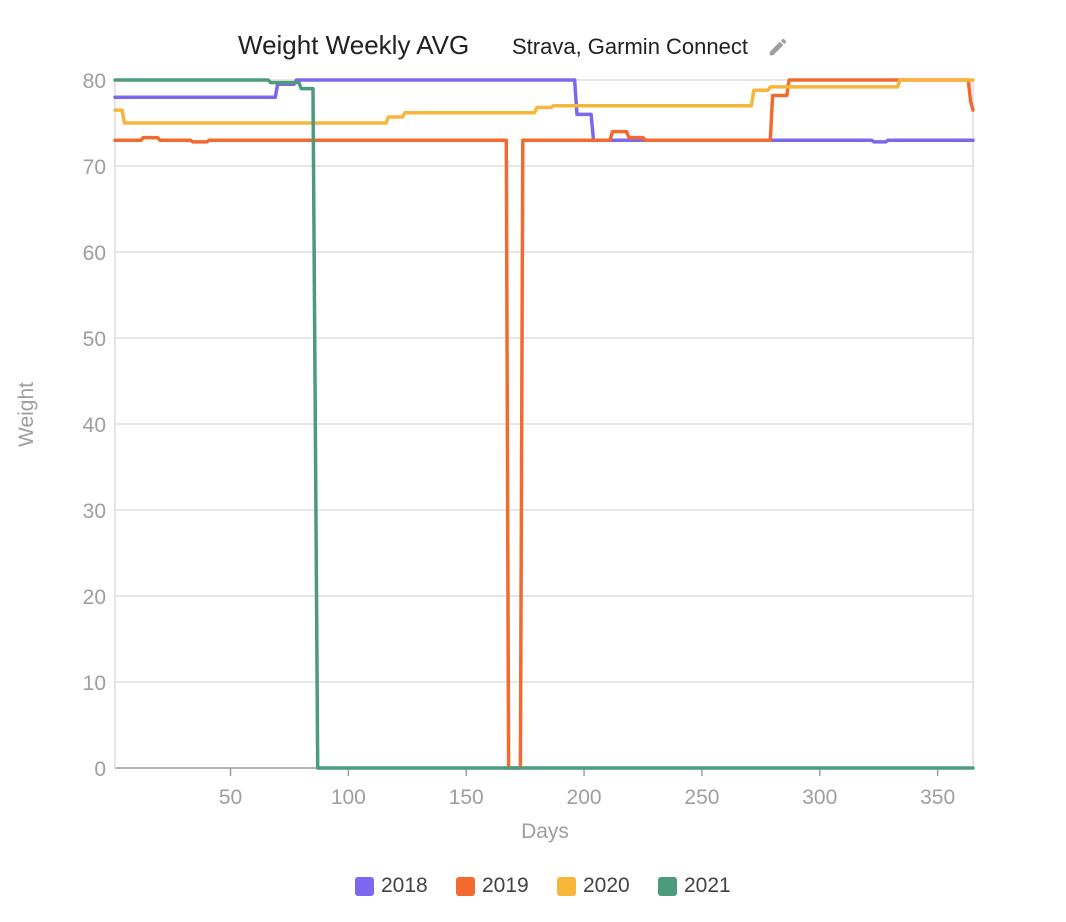 The height and width of the screenshot is (922, 1066). What do you see at coordinates (94, 683) in the screenshot?
I see `y-tick-label: 10` at bounding box center [94, 683].